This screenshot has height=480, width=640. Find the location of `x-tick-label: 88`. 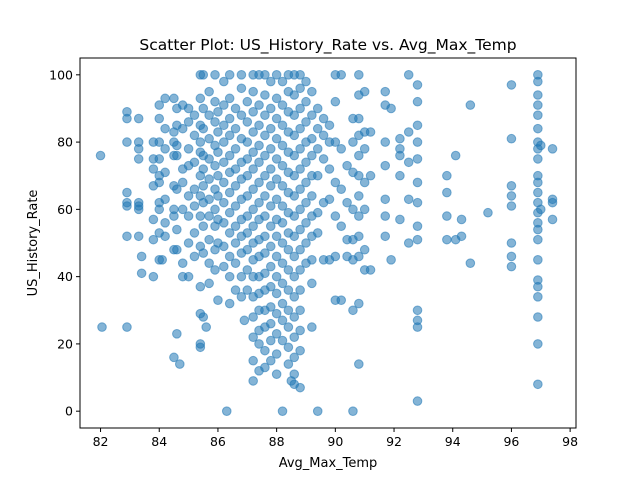

x-tick-label: 88 is located at coordinates (277, 441).